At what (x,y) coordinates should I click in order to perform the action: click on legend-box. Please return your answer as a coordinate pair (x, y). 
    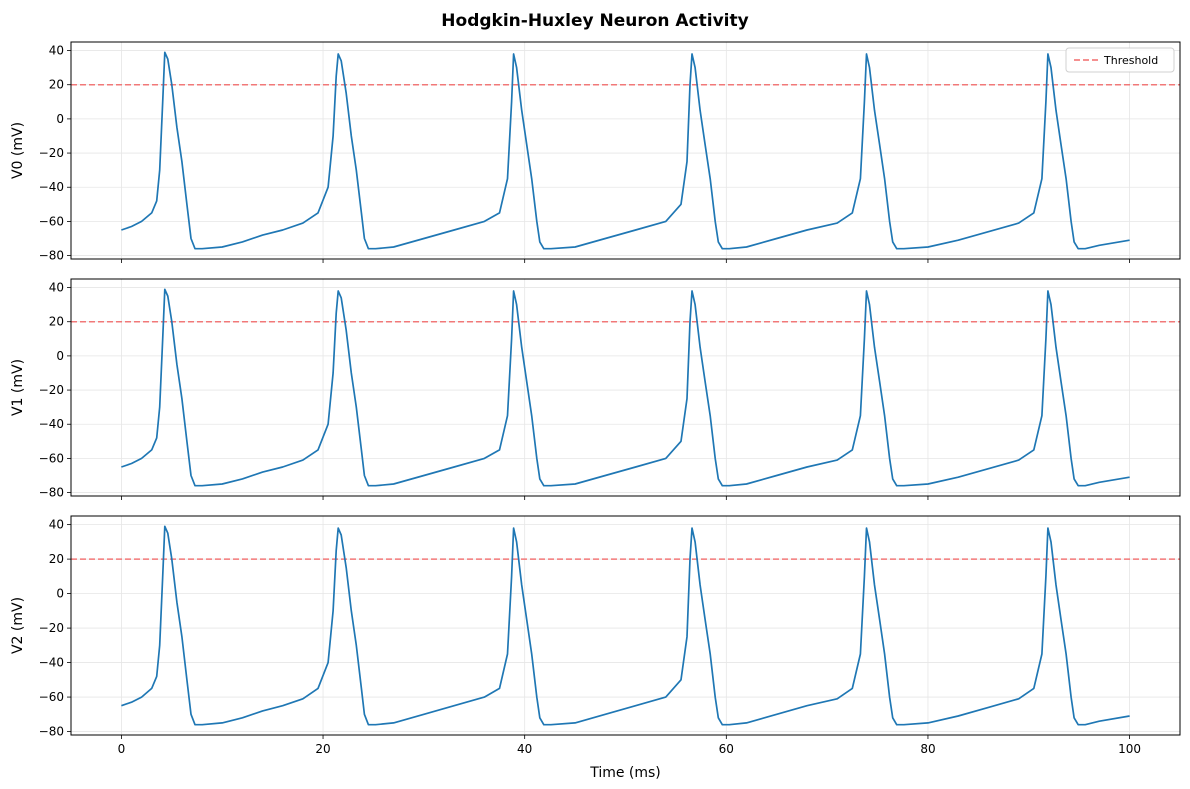
    Looking at the image, I should click on (1120, 60).